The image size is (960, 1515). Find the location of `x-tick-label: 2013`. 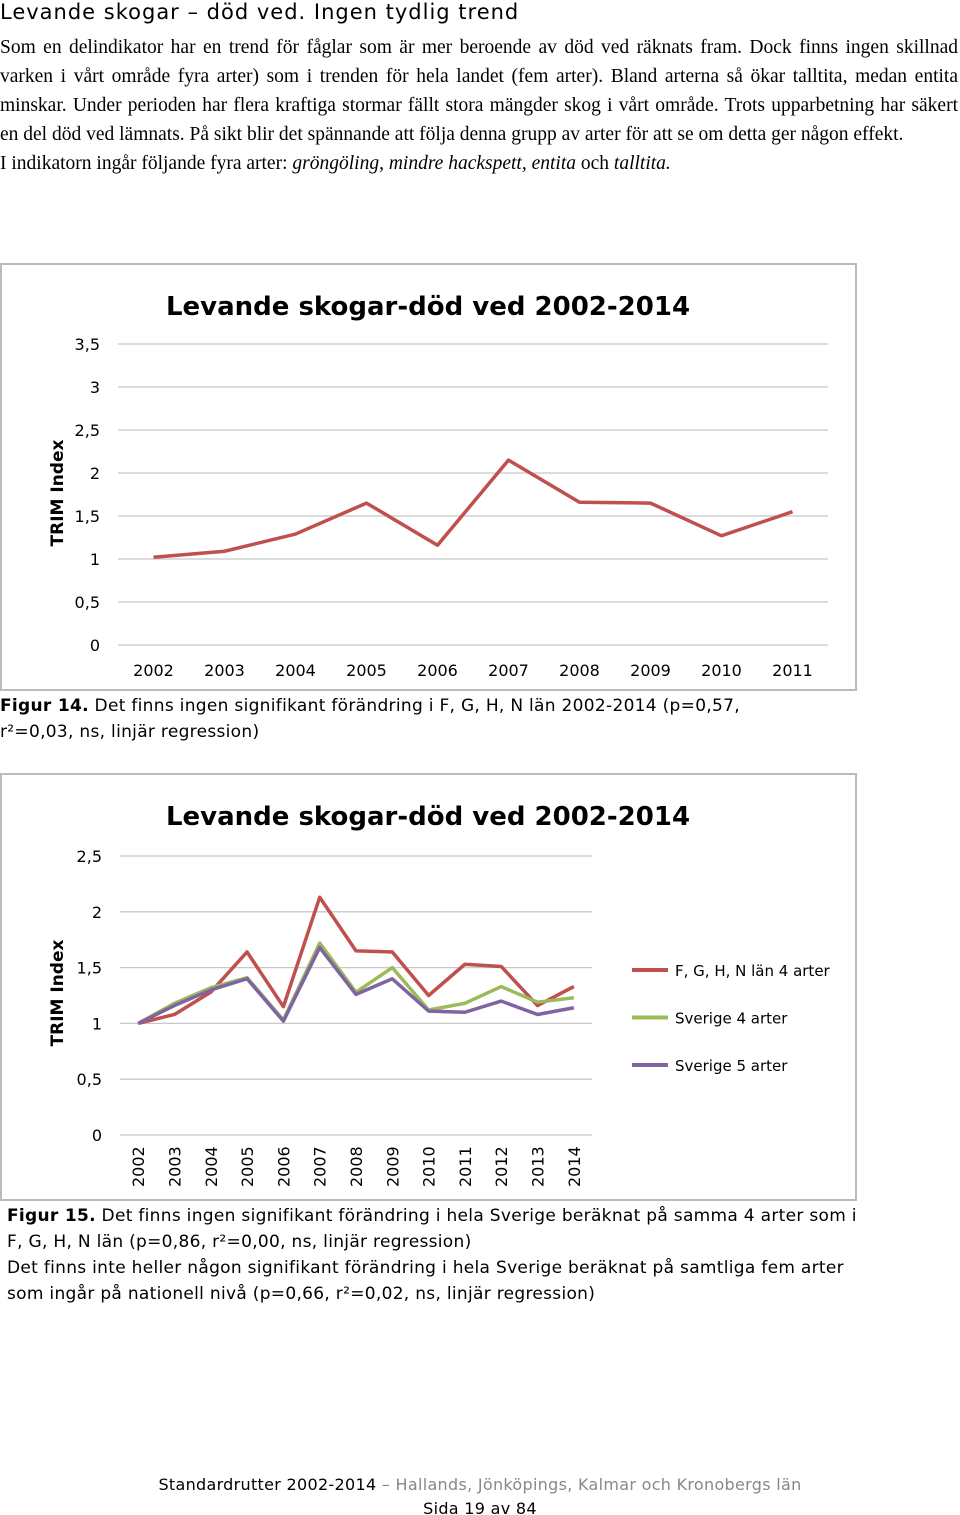

x-tick-label: 2013 is located at coordinates (538, 1166).